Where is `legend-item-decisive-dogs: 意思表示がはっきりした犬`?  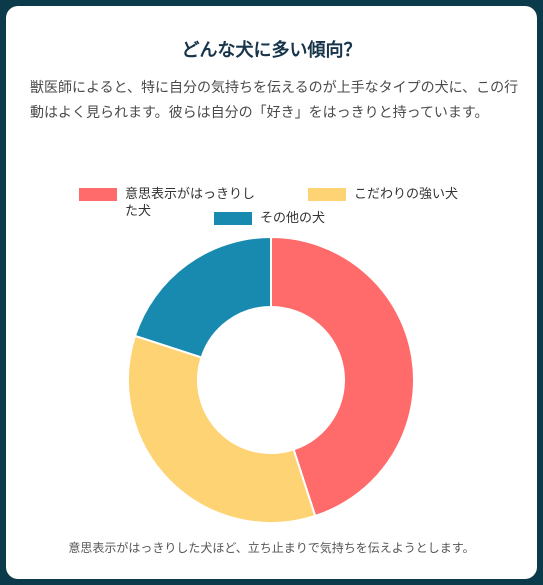 legend-item-decisive-dogs: 意思表示がはっきりした犬 is located at coordinates (179, 203).